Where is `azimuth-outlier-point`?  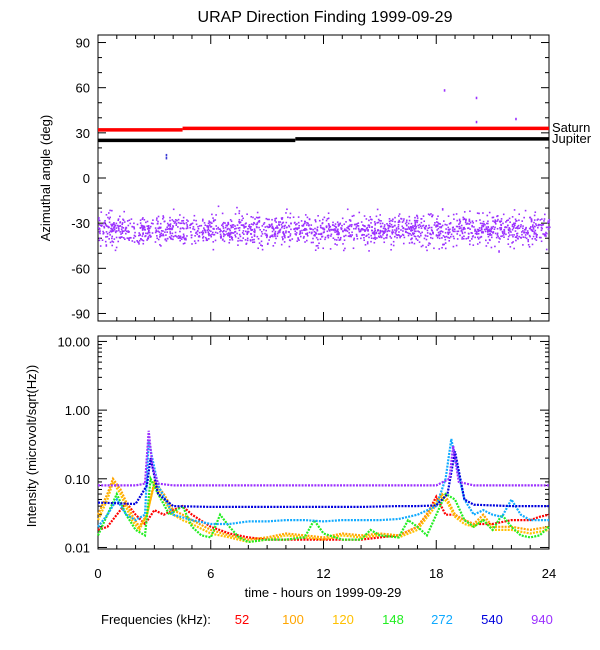 azimuth-outlier-point is located at coordinates (166, 155).